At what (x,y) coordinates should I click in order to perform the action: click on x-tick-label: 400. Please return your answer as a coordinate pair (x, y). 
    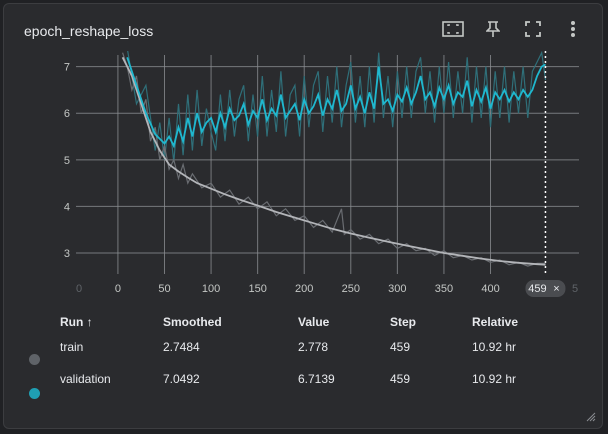
    Looking at the image, I should click on (490, 289).